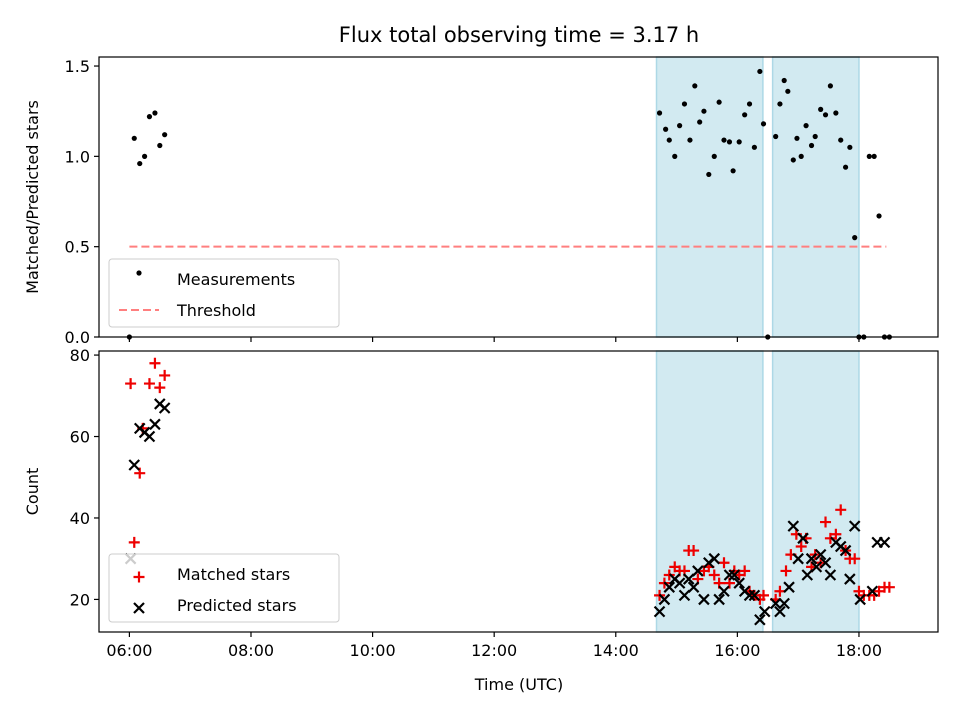 The height and width of the screenshot is (720, 960). I want to click on legend: Measurements Threshold, so click(224, 293).